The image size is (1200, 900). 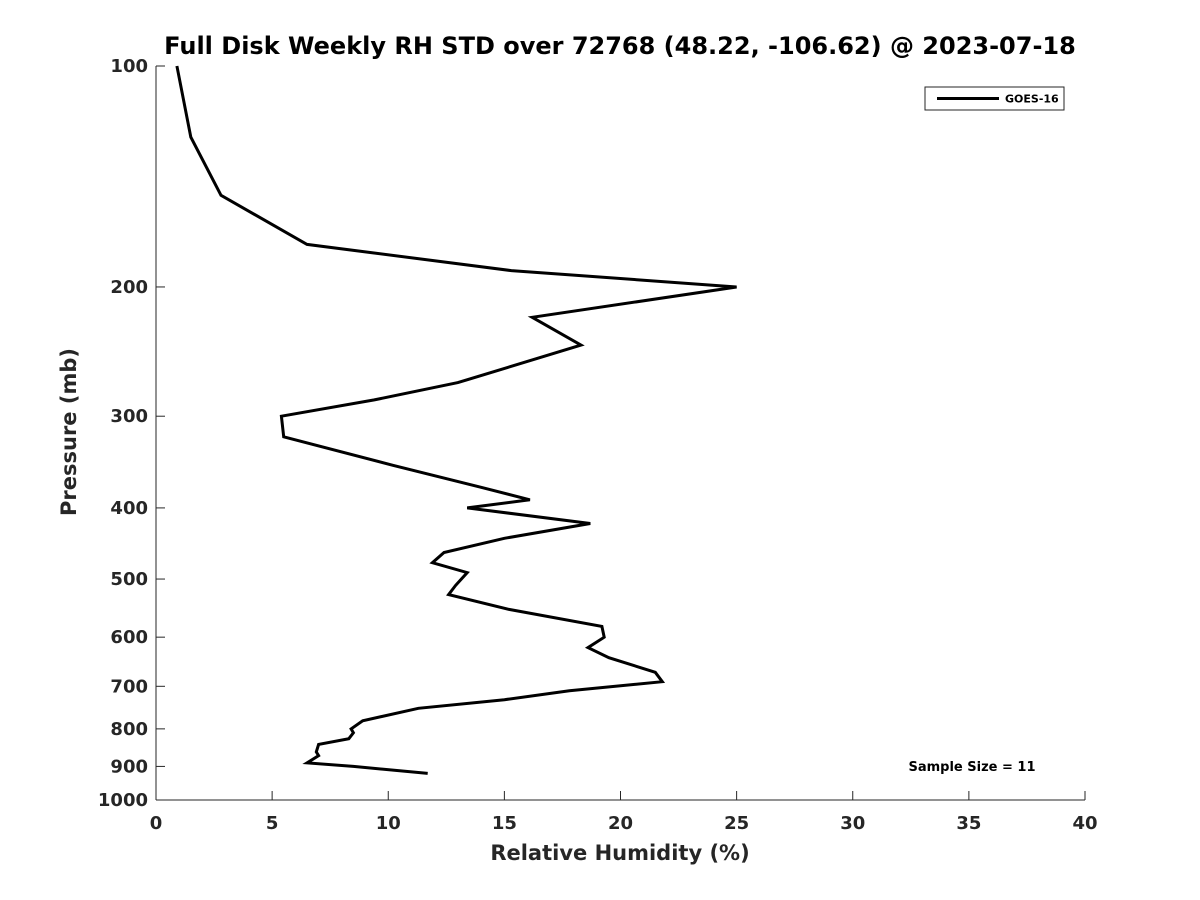 What do you see at coordinates (129, 579) in the screenshot?
I see `y-tick-label: 500` at bounding box center [129, 579].